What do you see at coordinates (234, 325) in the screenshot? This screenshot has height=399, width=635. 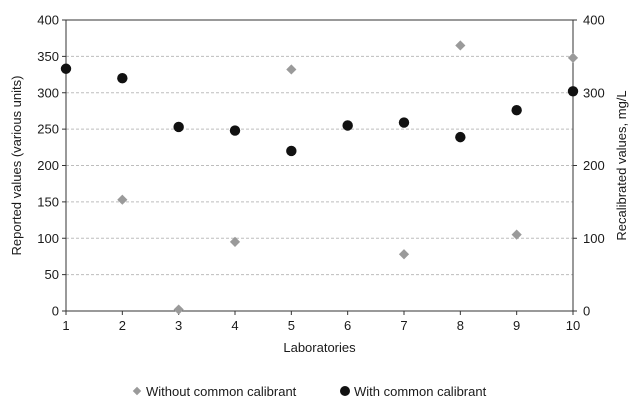 I see `x-tick-label: 4` at bounding box center [234, 325].